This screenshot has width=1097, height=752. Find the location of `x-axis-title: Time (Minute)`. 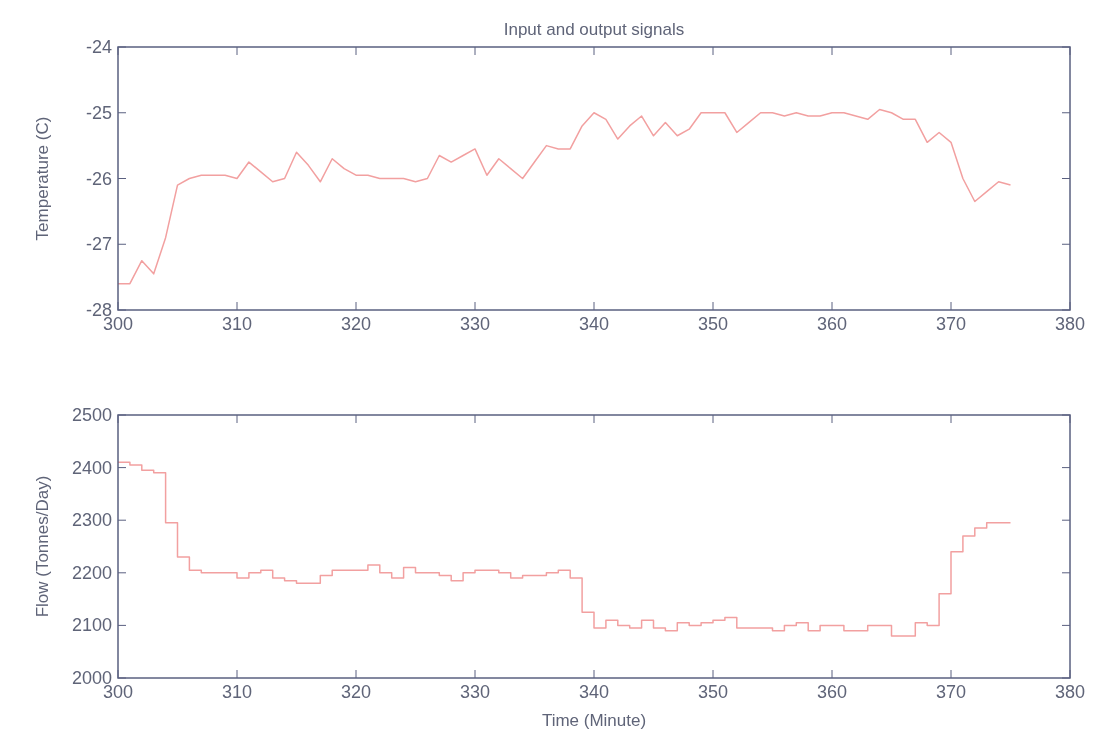

x-axis-title: Time (Minute) is located at coordinates (594, 720).